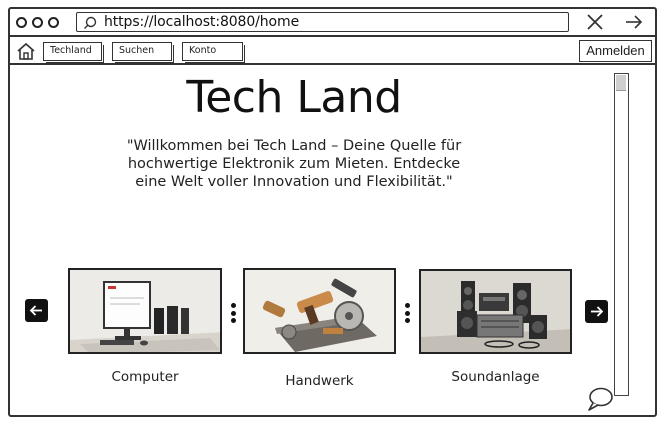 The width and height of the screenshot is (662, 423). Describe the element at coordinates (495, 377) in the screenshot. I see `category-label-soundanlage: Soundanlage` at that location.